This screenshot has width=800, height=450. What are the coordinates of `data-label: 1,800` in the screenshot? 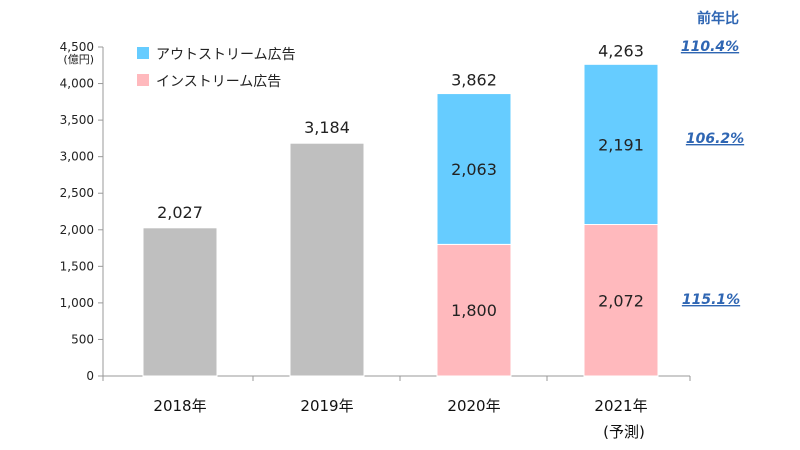 It's located at (474, 310).